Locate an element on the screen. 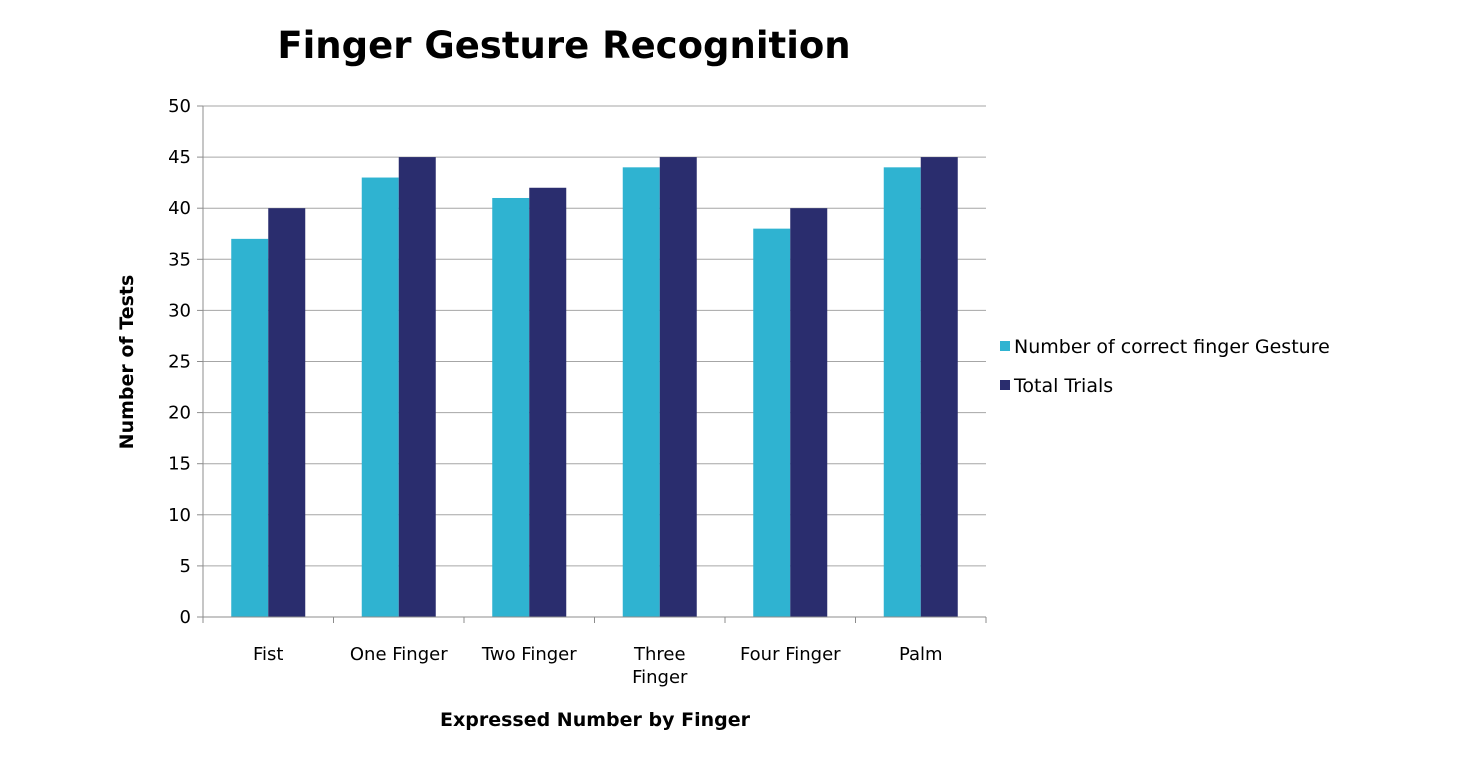 The width and height of the screenshot is (1474, 771). y-tick-label: 10 is located at coordinates (179, 515).